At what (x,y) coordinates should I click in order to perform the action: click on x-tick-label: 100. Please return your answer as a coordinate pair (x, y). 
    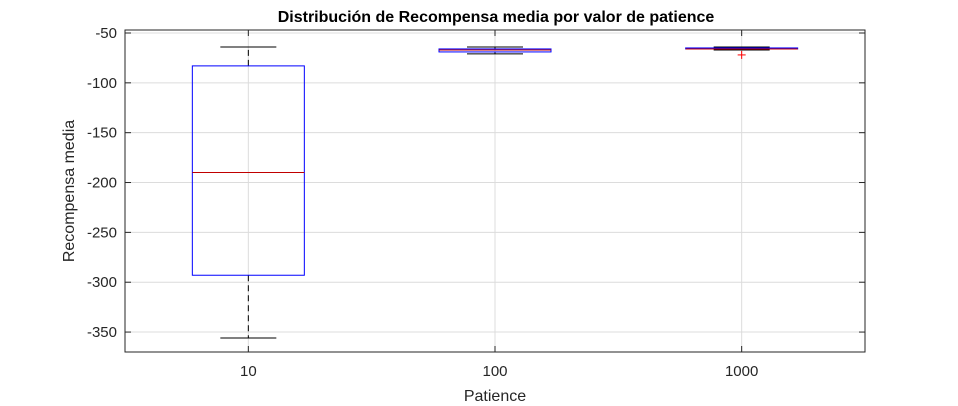
    Looking at the image, I should click on (494, 371).